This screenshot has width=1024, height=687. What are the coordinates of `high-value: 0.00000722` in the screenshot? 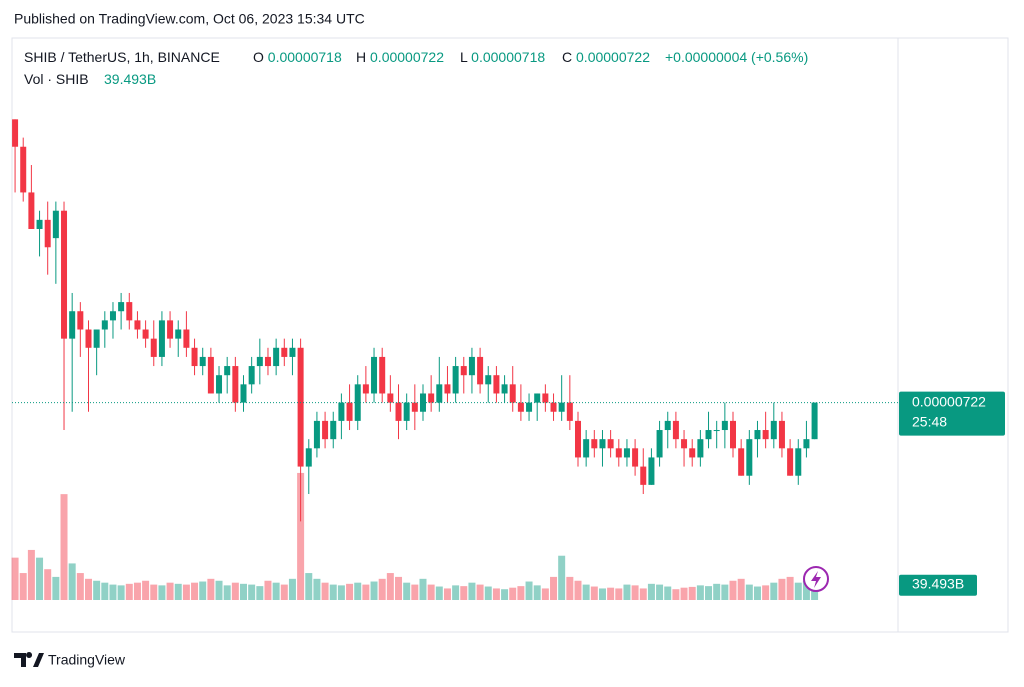 It's located at (407, 57).